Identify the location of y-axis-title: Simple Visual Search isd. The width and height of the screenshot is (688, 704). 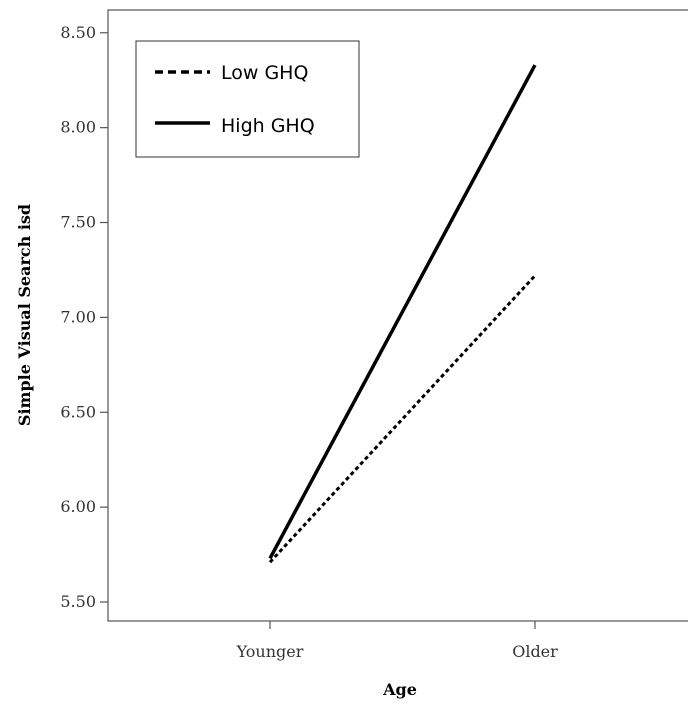
(24, 315).